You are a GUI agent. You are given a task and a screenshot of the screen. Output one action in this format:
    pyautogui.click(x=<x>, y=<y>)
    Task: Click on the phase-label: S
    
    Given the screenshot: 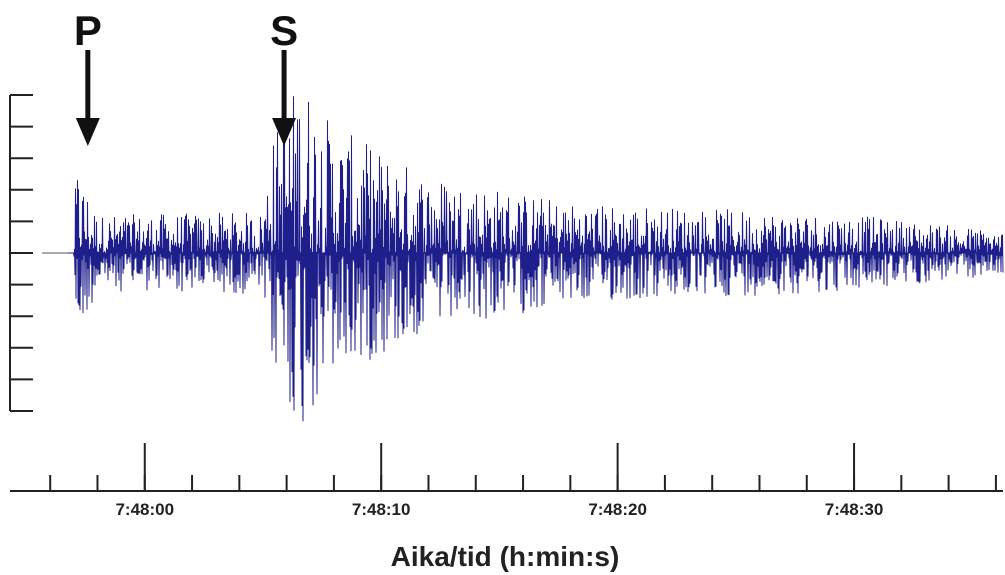 What is the action you would take?
    pyautogui.click(x=284, y=30)
    